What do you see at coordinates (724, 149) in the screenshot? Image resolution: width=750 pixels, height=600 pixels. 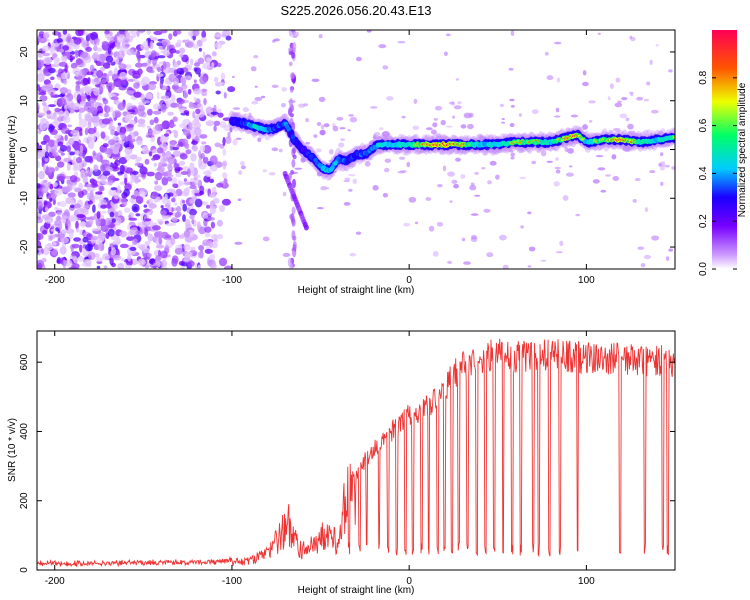 I see `colorbar-gradient` at bounding box center [724, 149].